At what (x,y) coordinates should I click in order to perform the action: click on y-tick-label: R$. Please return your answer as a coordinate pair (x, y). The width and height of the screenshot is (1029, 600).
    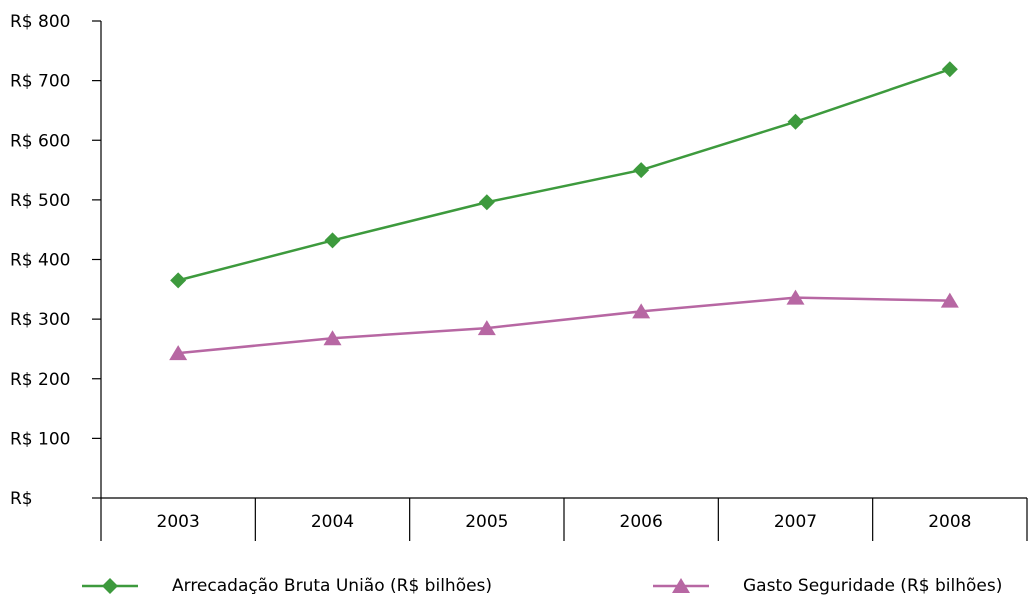
    Looking at the image, I should click on (21, 499).